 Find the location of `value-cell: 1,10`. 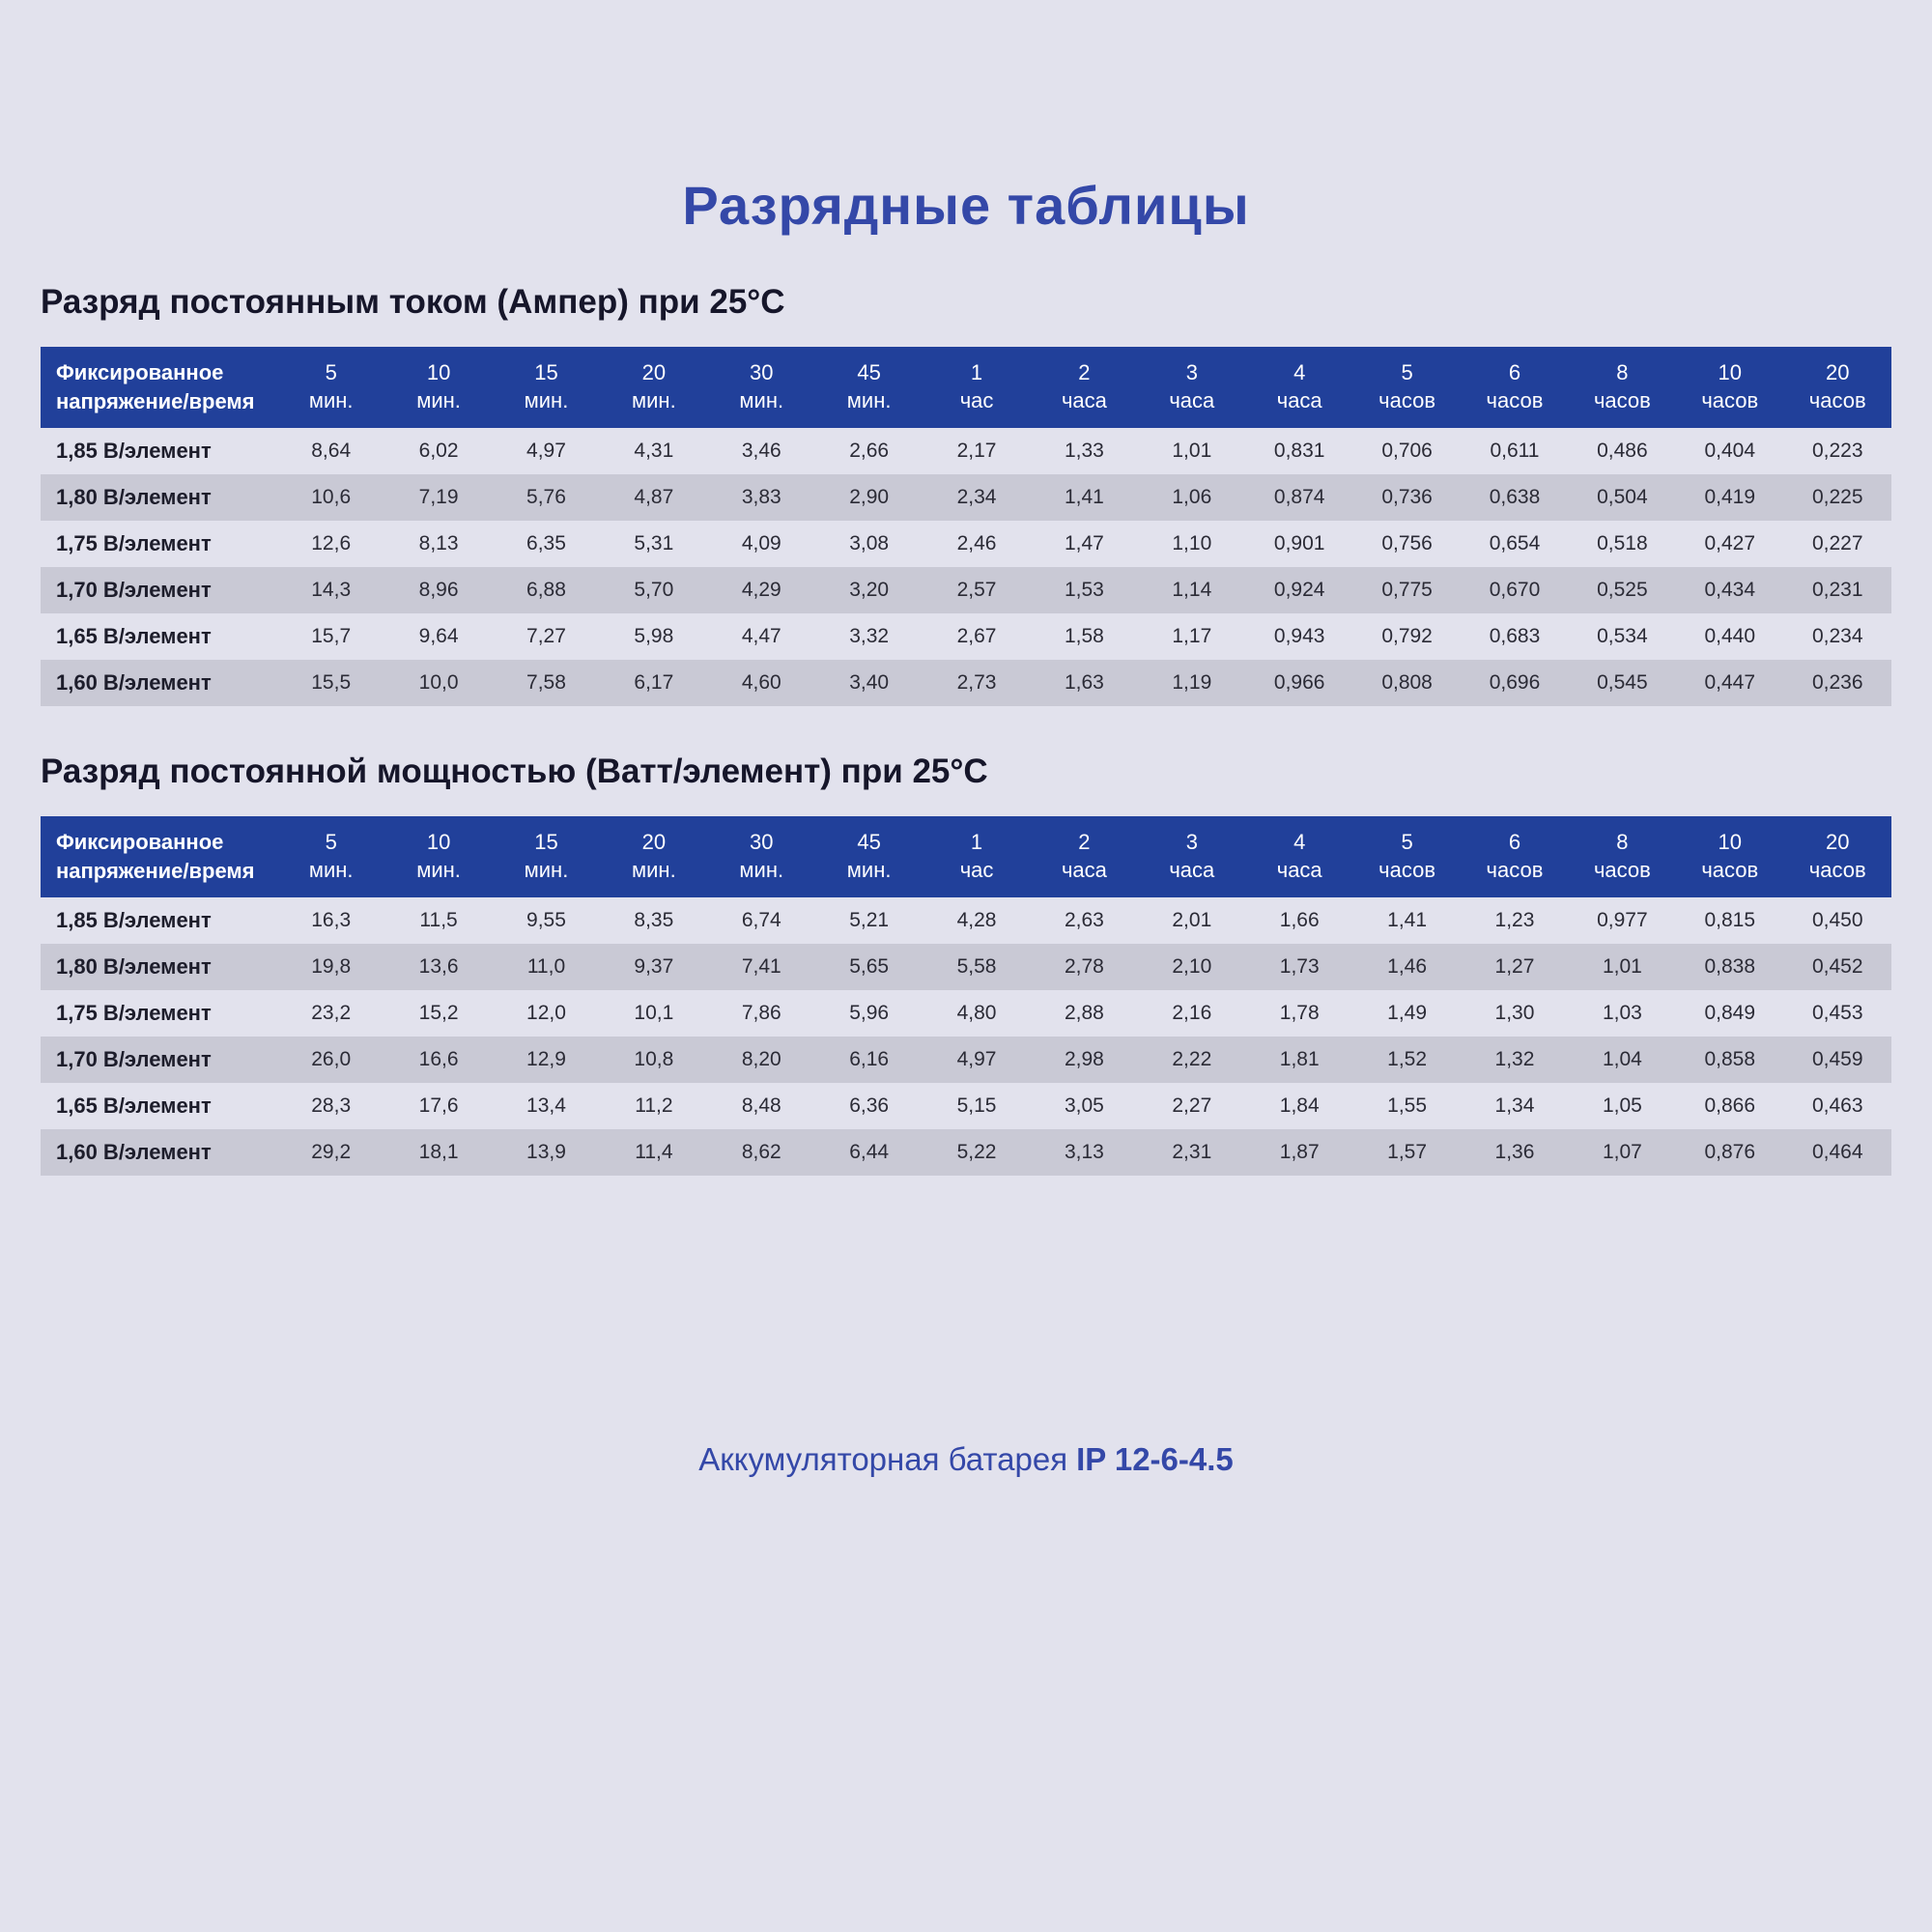

value-cell: 1,10 is located at coordinates (1192, 543).